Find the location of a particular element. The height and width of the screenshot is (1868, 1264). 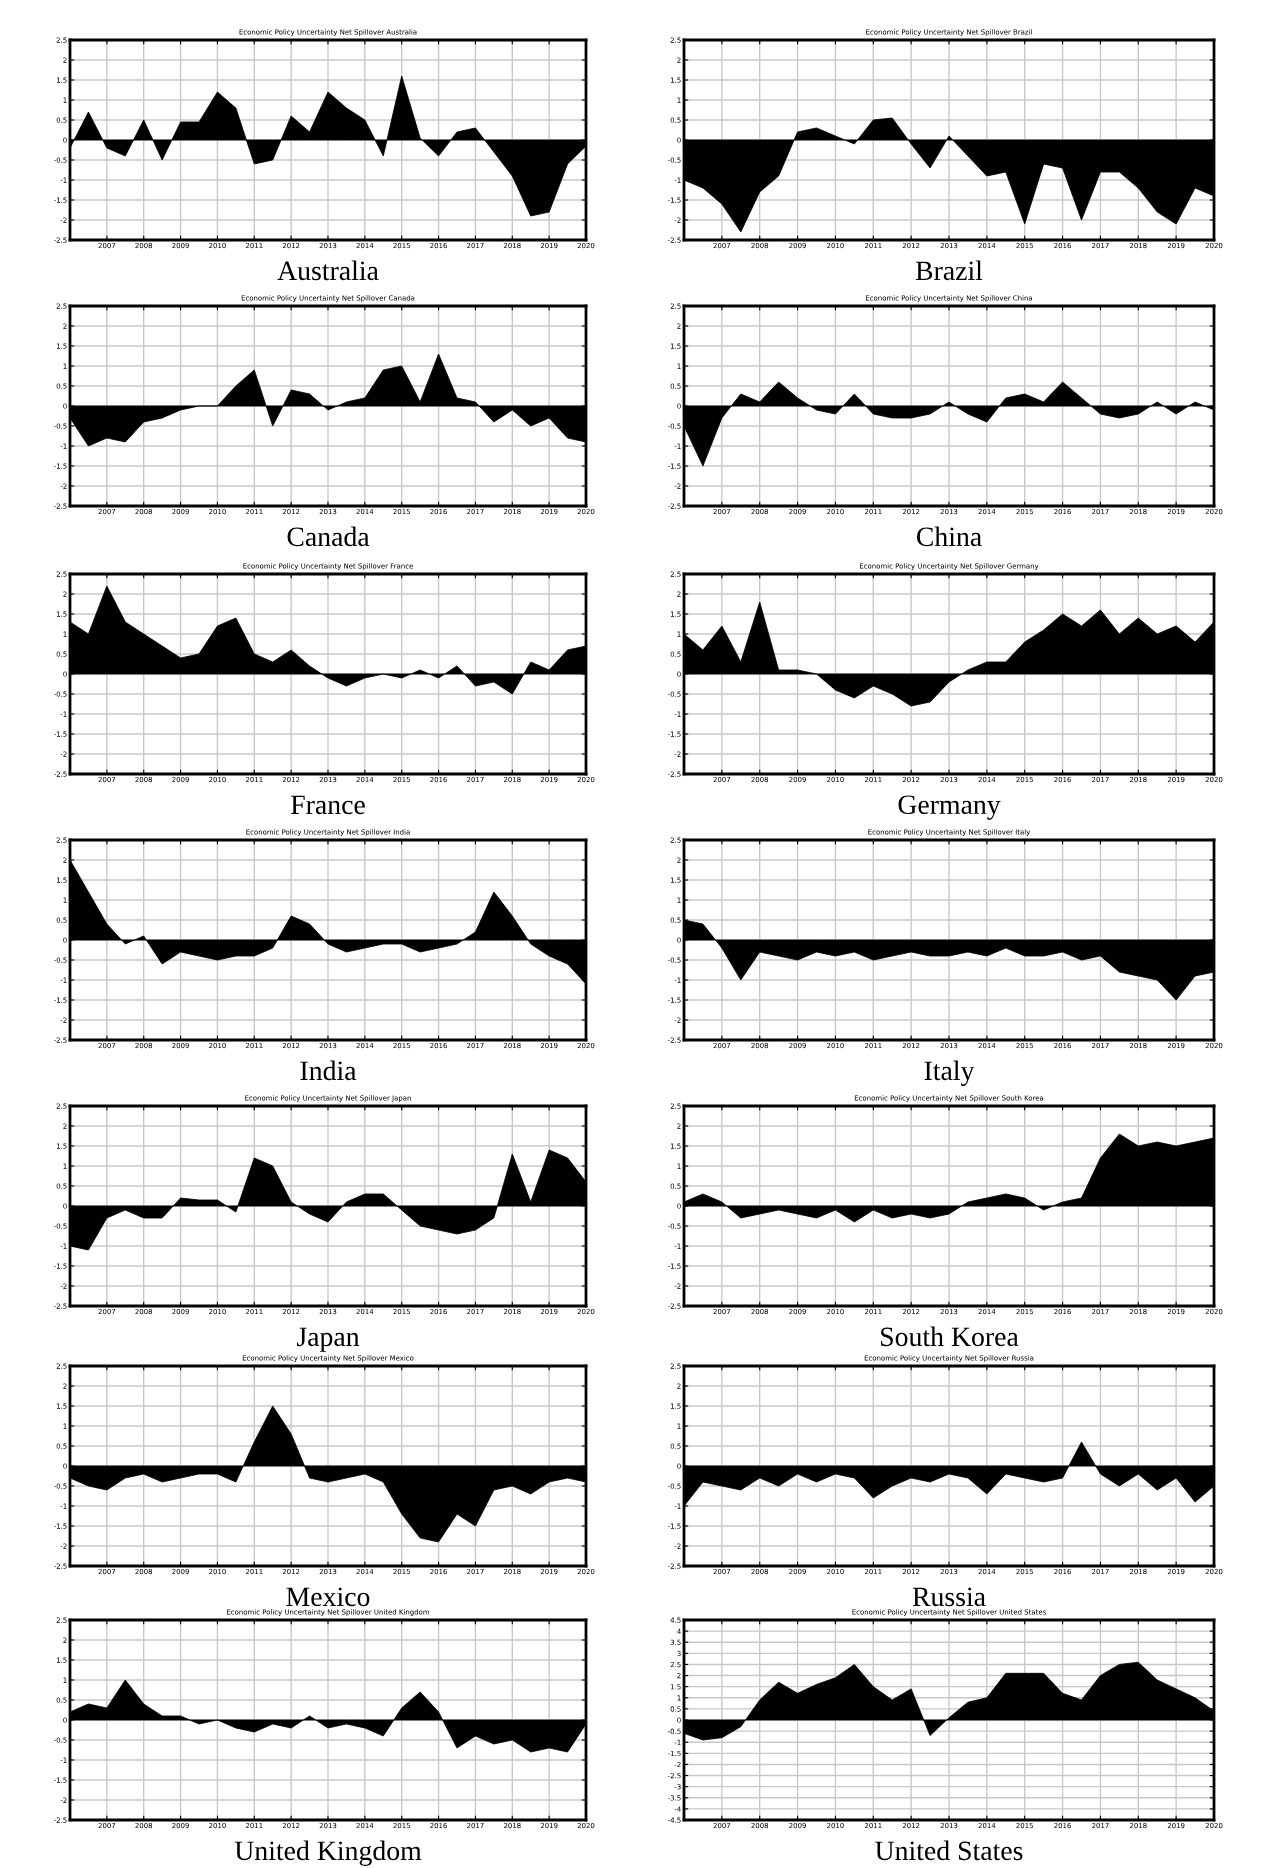

x-axis-title: Germany is located at coordinates (949, 807).